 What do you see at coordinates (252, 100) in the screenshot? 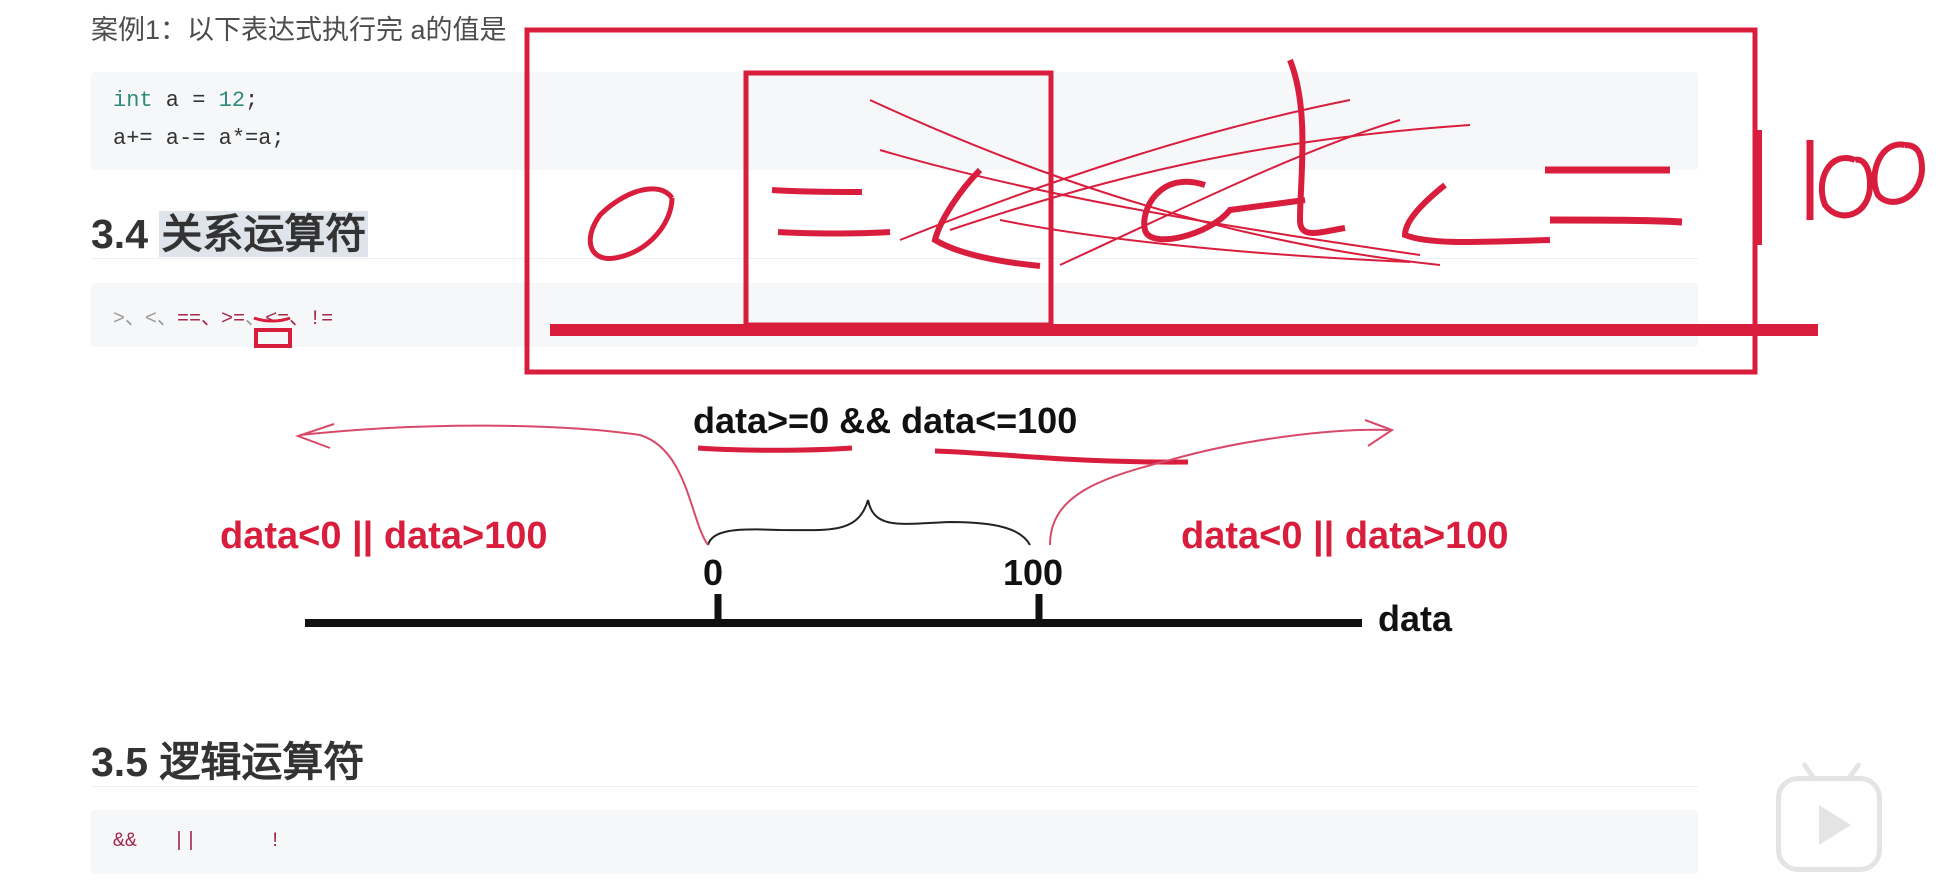
I see `code-text: ;` at bounding box center [252, 100].